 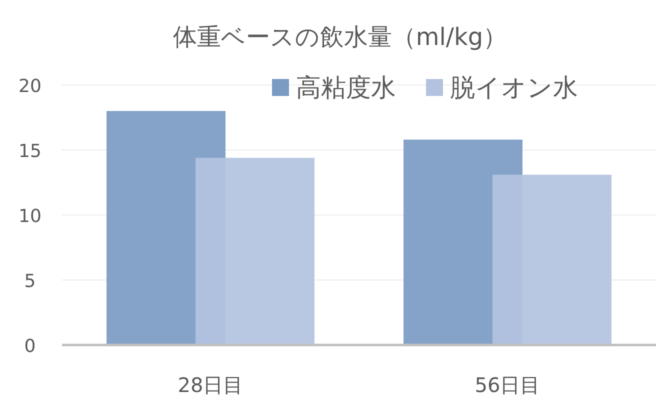 I want to click on x-tick-label: 56日目, so click(x=507, y=385).